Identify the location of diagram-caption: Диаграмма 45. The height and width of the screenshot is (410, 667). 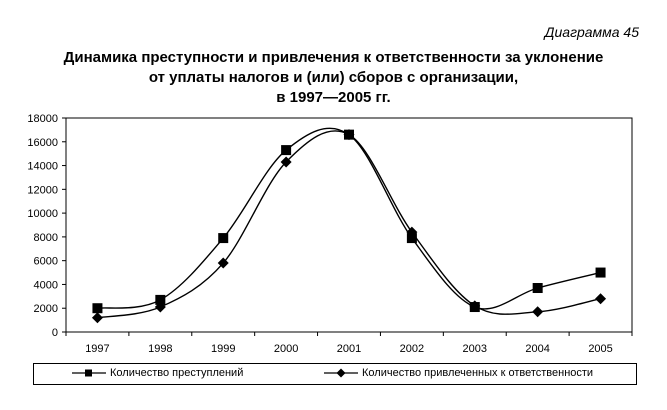
(591, 32).